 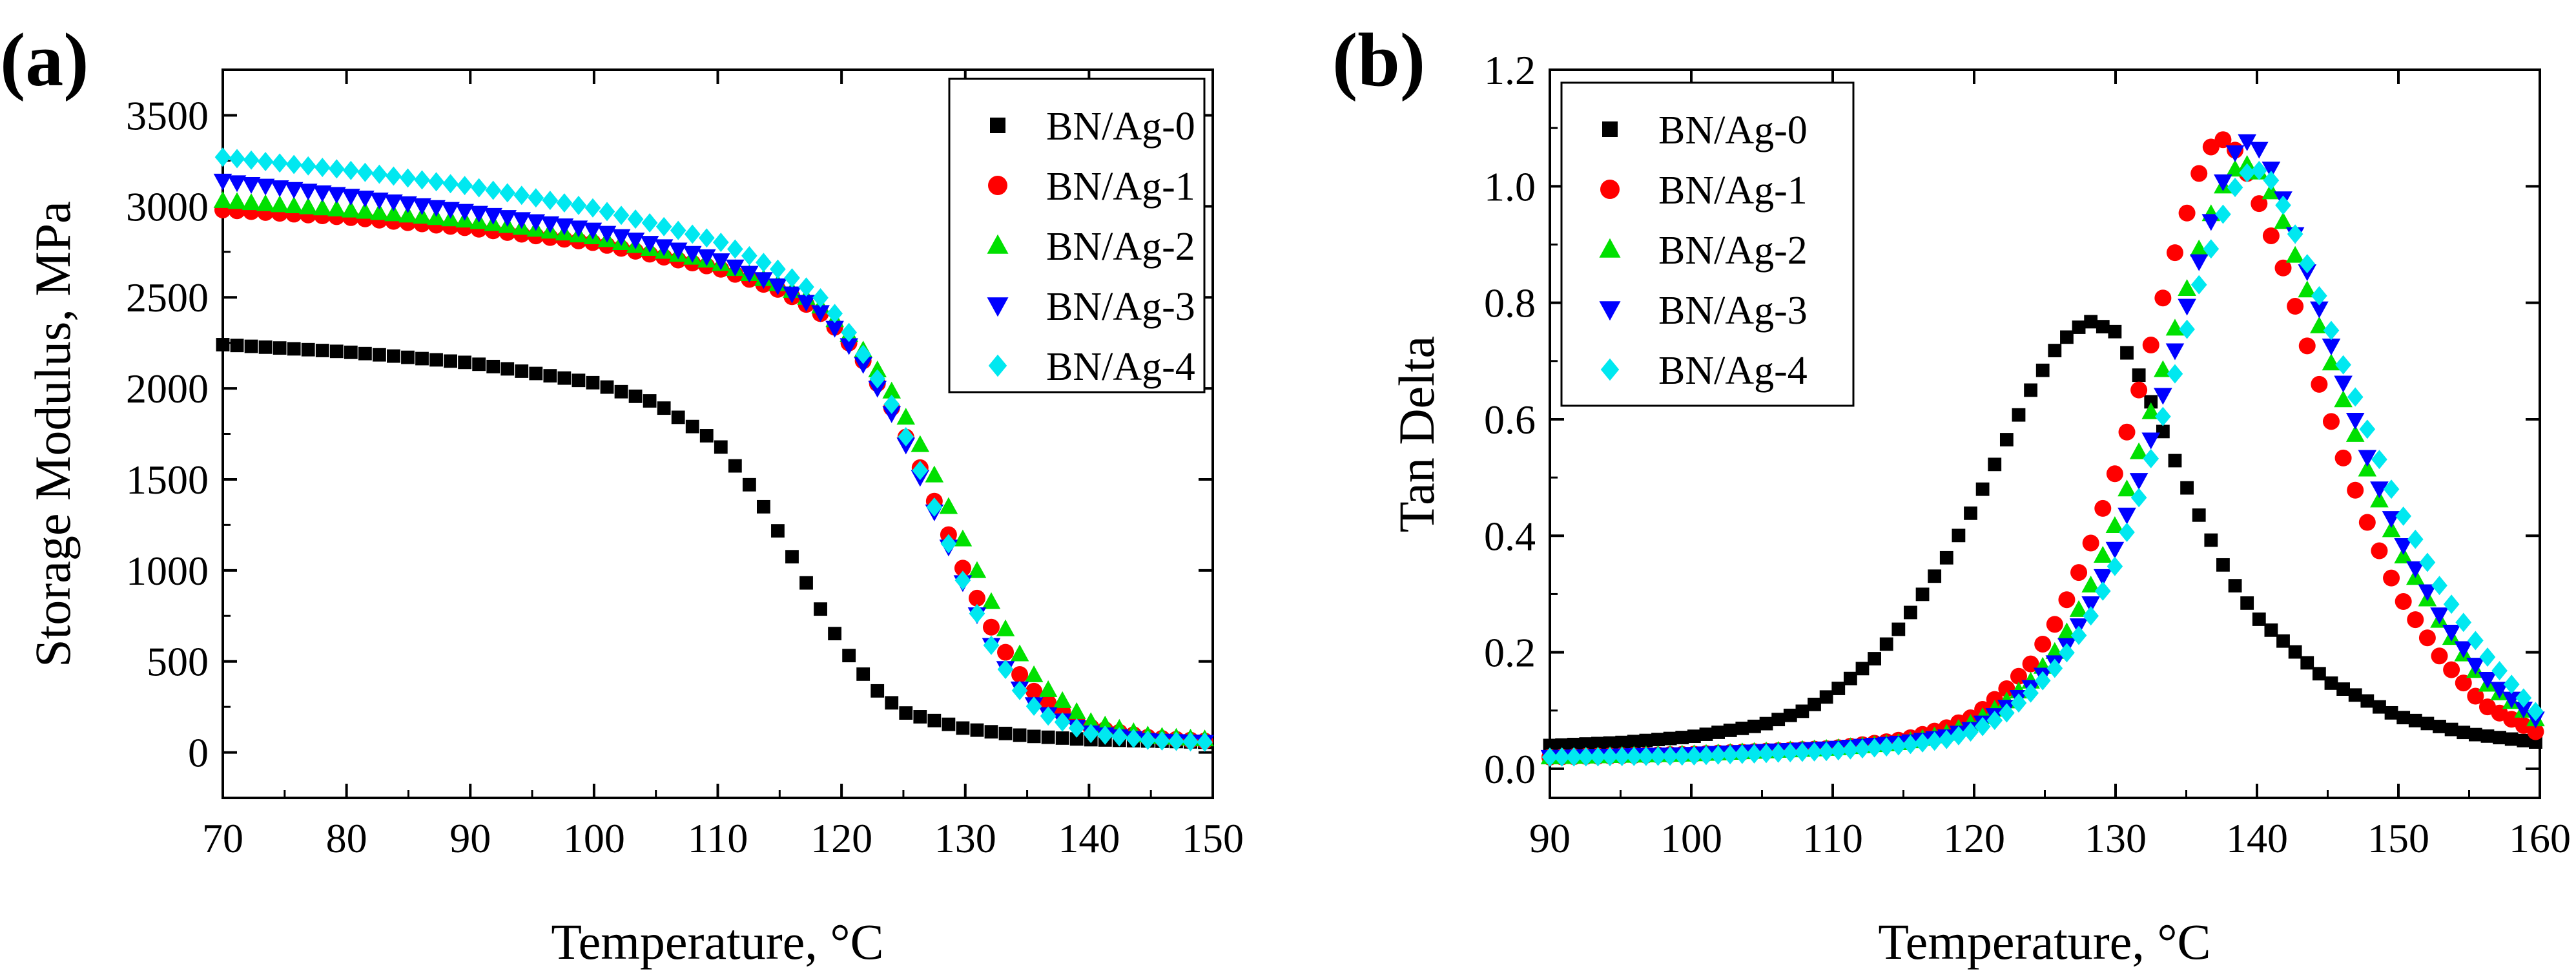 I want to click on y-tick-label: 0.4, so click(x=1510, y=536).